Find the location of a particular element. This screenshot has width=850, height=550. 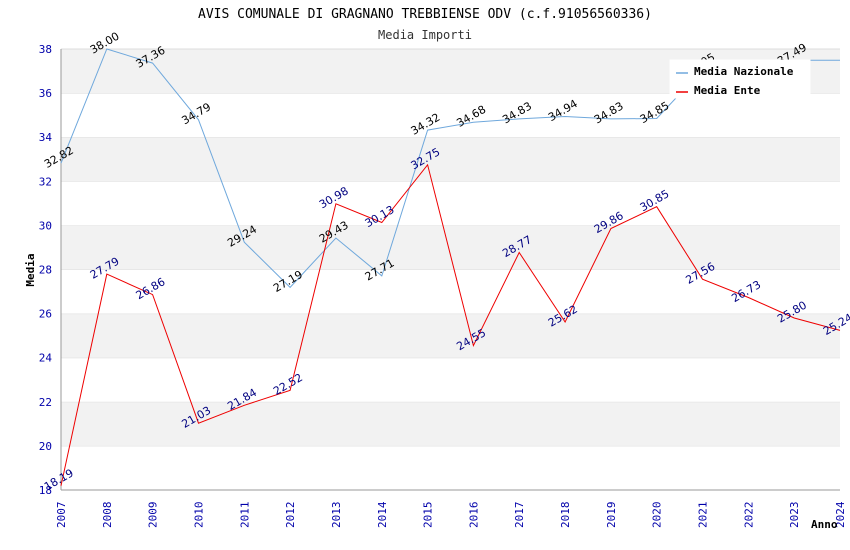

y-axis-label: Media is located at coordinates (30, 269).